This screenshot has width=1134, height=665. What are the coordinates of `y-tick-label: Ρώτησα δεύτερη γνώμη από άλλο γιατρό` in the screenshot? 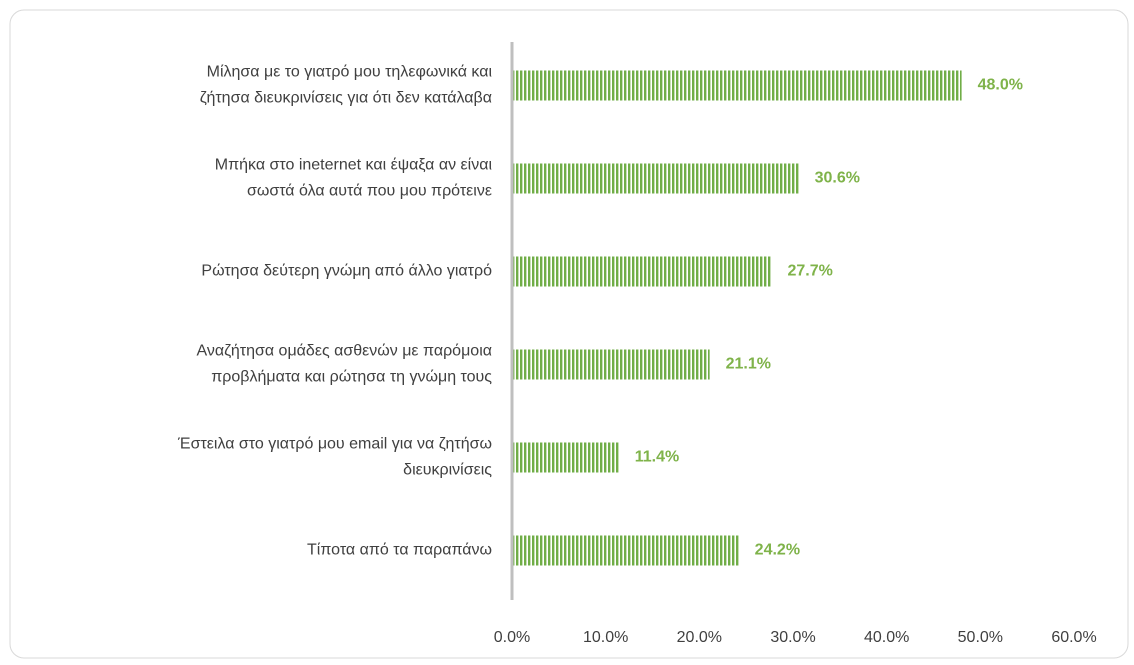 It's located at (346, 271).